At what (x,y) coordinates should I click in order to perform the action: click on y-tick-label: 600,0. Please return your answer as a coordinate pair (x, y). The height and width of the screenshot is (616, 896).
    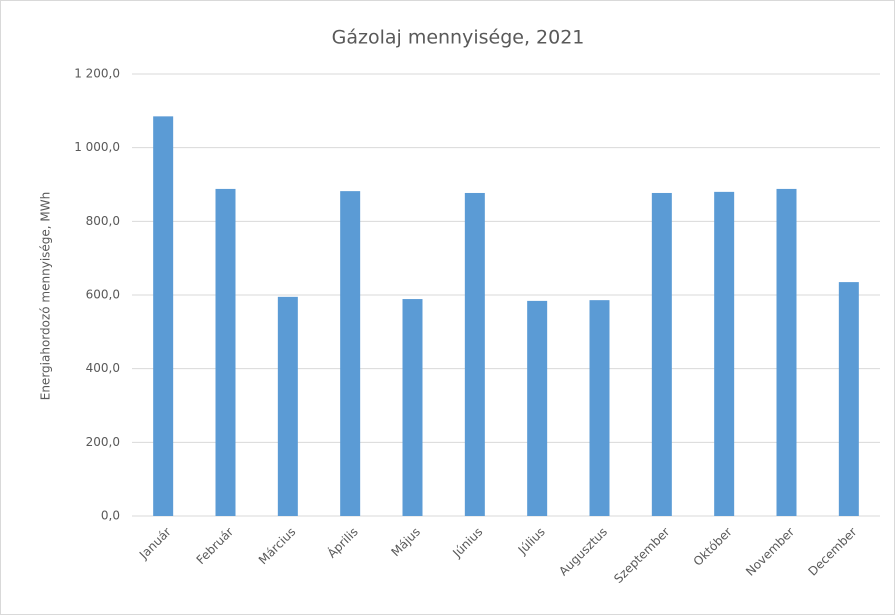
    Looking at the image, I should click on (103, 295).